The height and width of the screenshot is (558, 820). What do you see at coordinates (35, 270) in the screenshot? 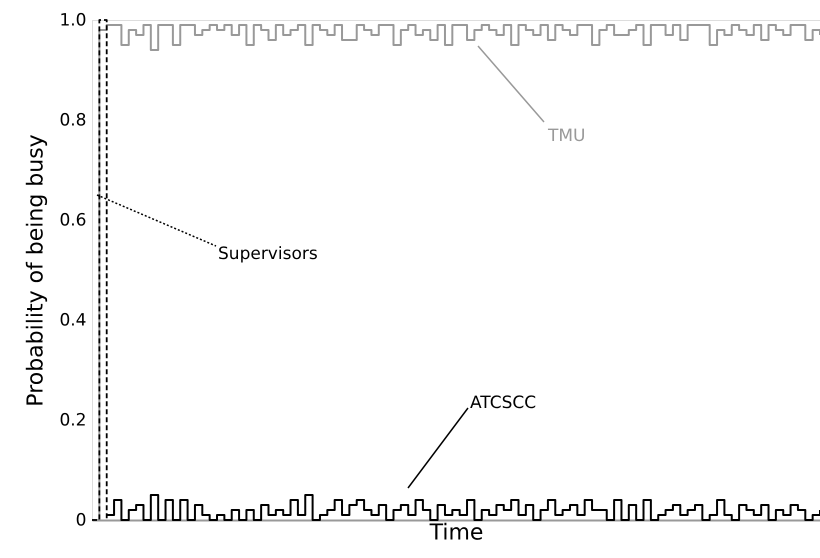
I see `y-axis-title: Probability of being busy` at bounding box center [35, 270].